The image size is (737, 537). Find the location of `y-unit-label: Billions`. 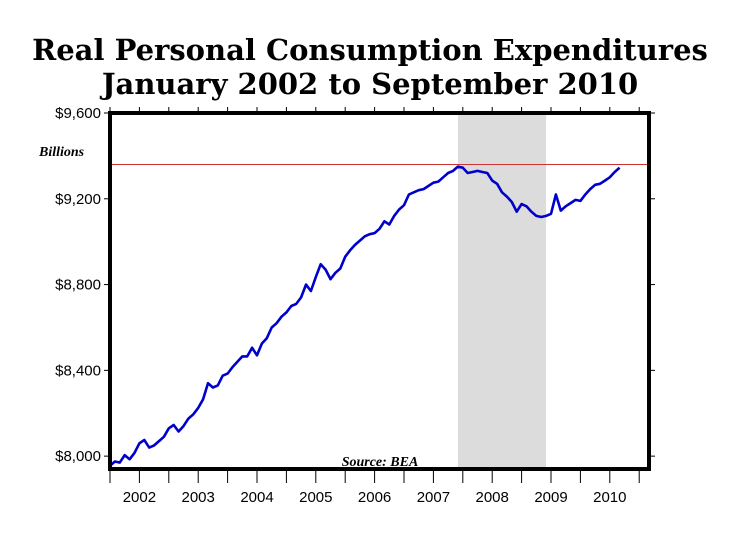

y-unit-label: Billions is located at coordinates (61, 152).